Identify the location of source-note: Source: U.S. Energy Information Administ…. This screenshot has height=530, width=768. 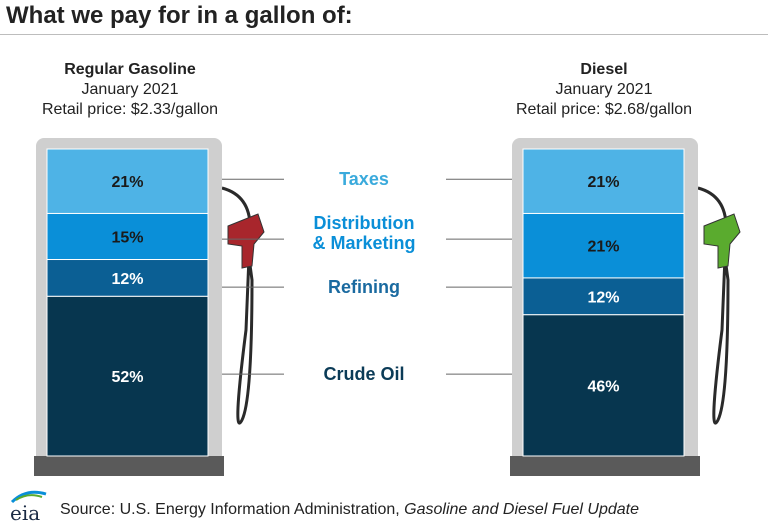
(349, 510).